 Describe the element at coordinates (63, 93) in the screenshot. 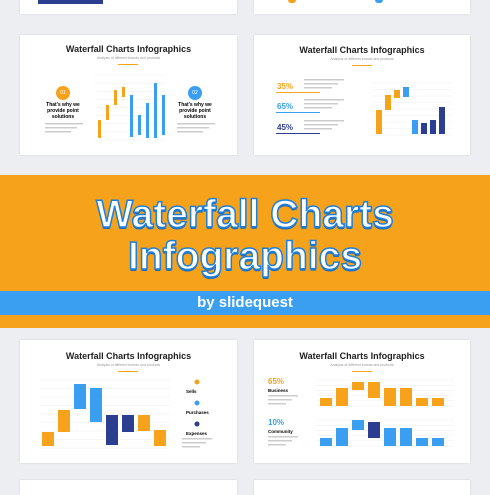

I see `badge: 01` at that location.